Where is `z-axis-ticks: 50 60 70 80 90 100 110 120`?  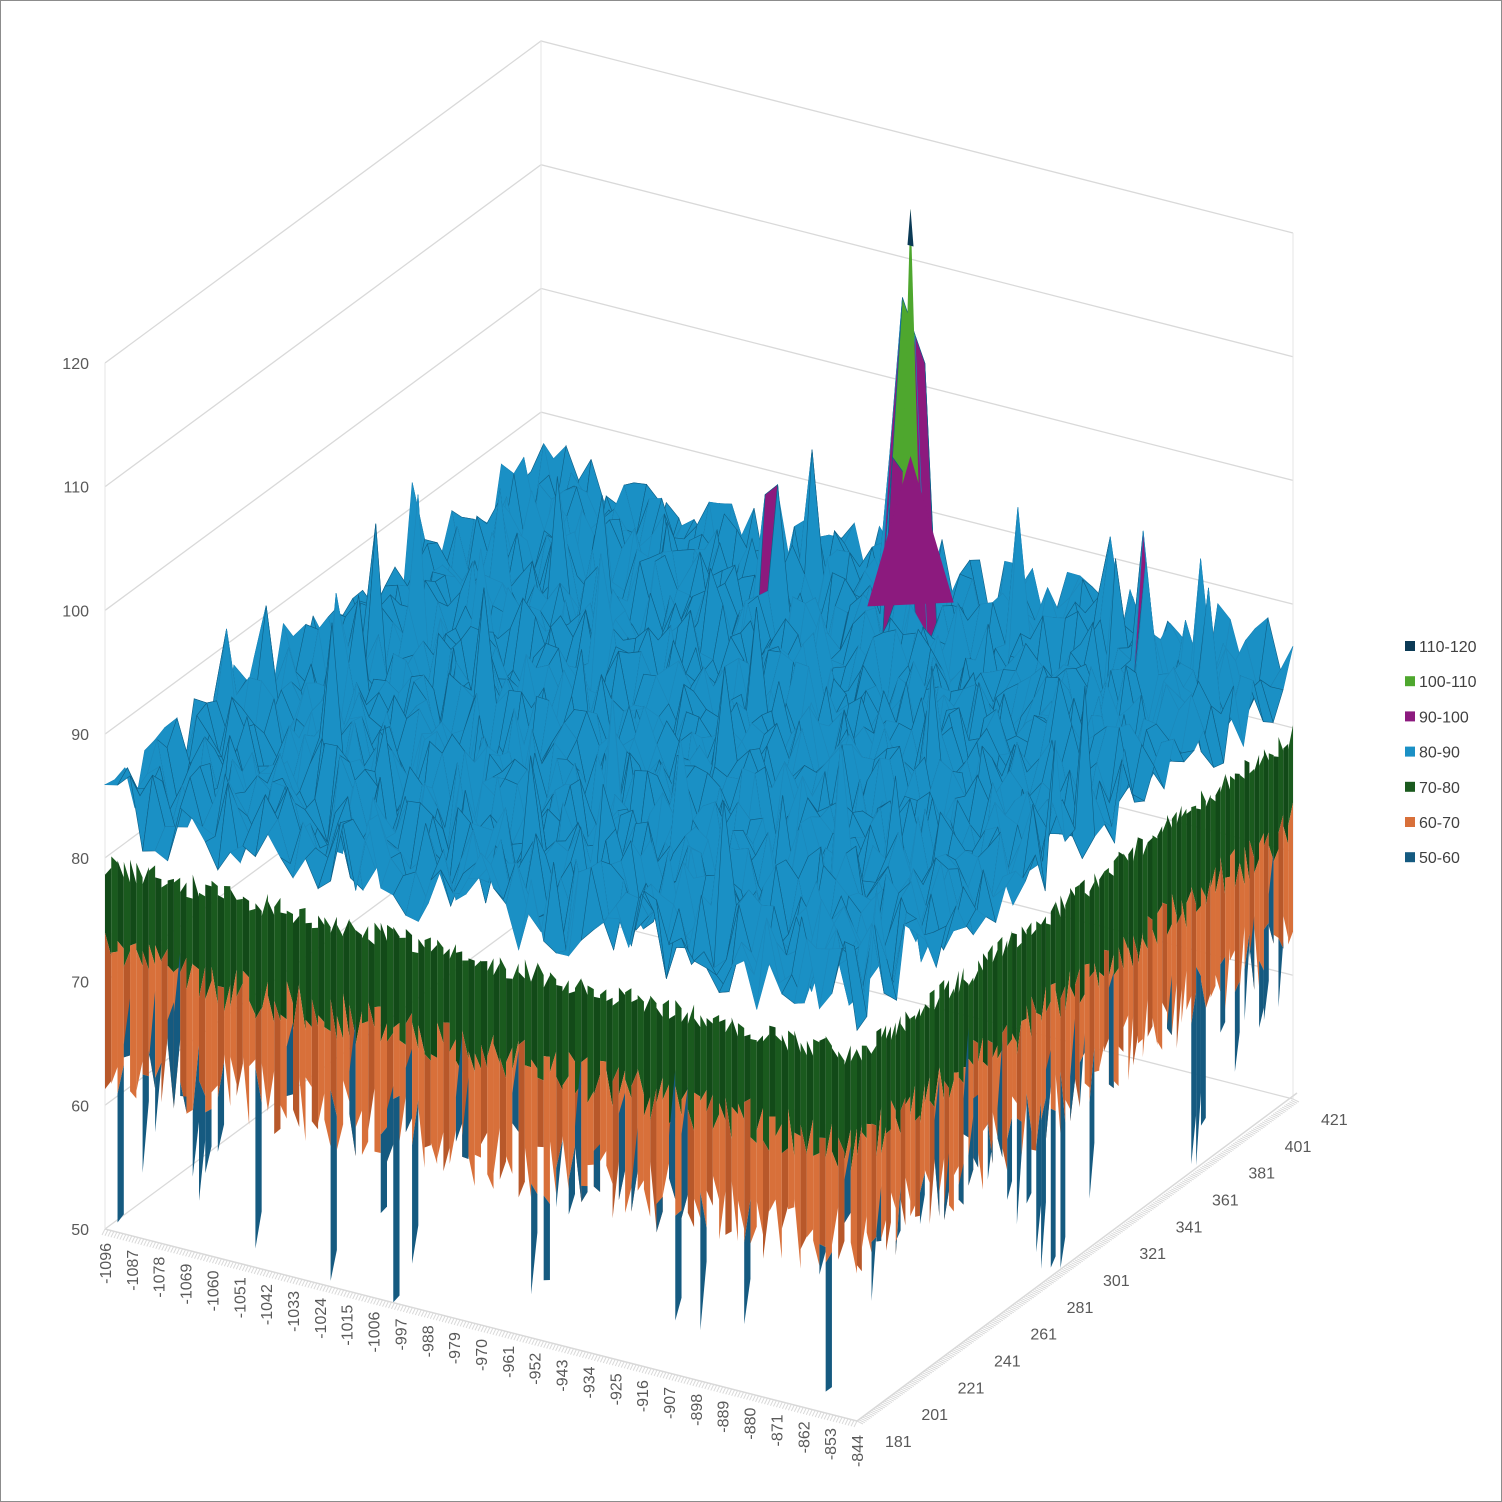 z-axis-ticks: 50 60 70 80 90 100 110 120 is located at coordinates (75, 797).